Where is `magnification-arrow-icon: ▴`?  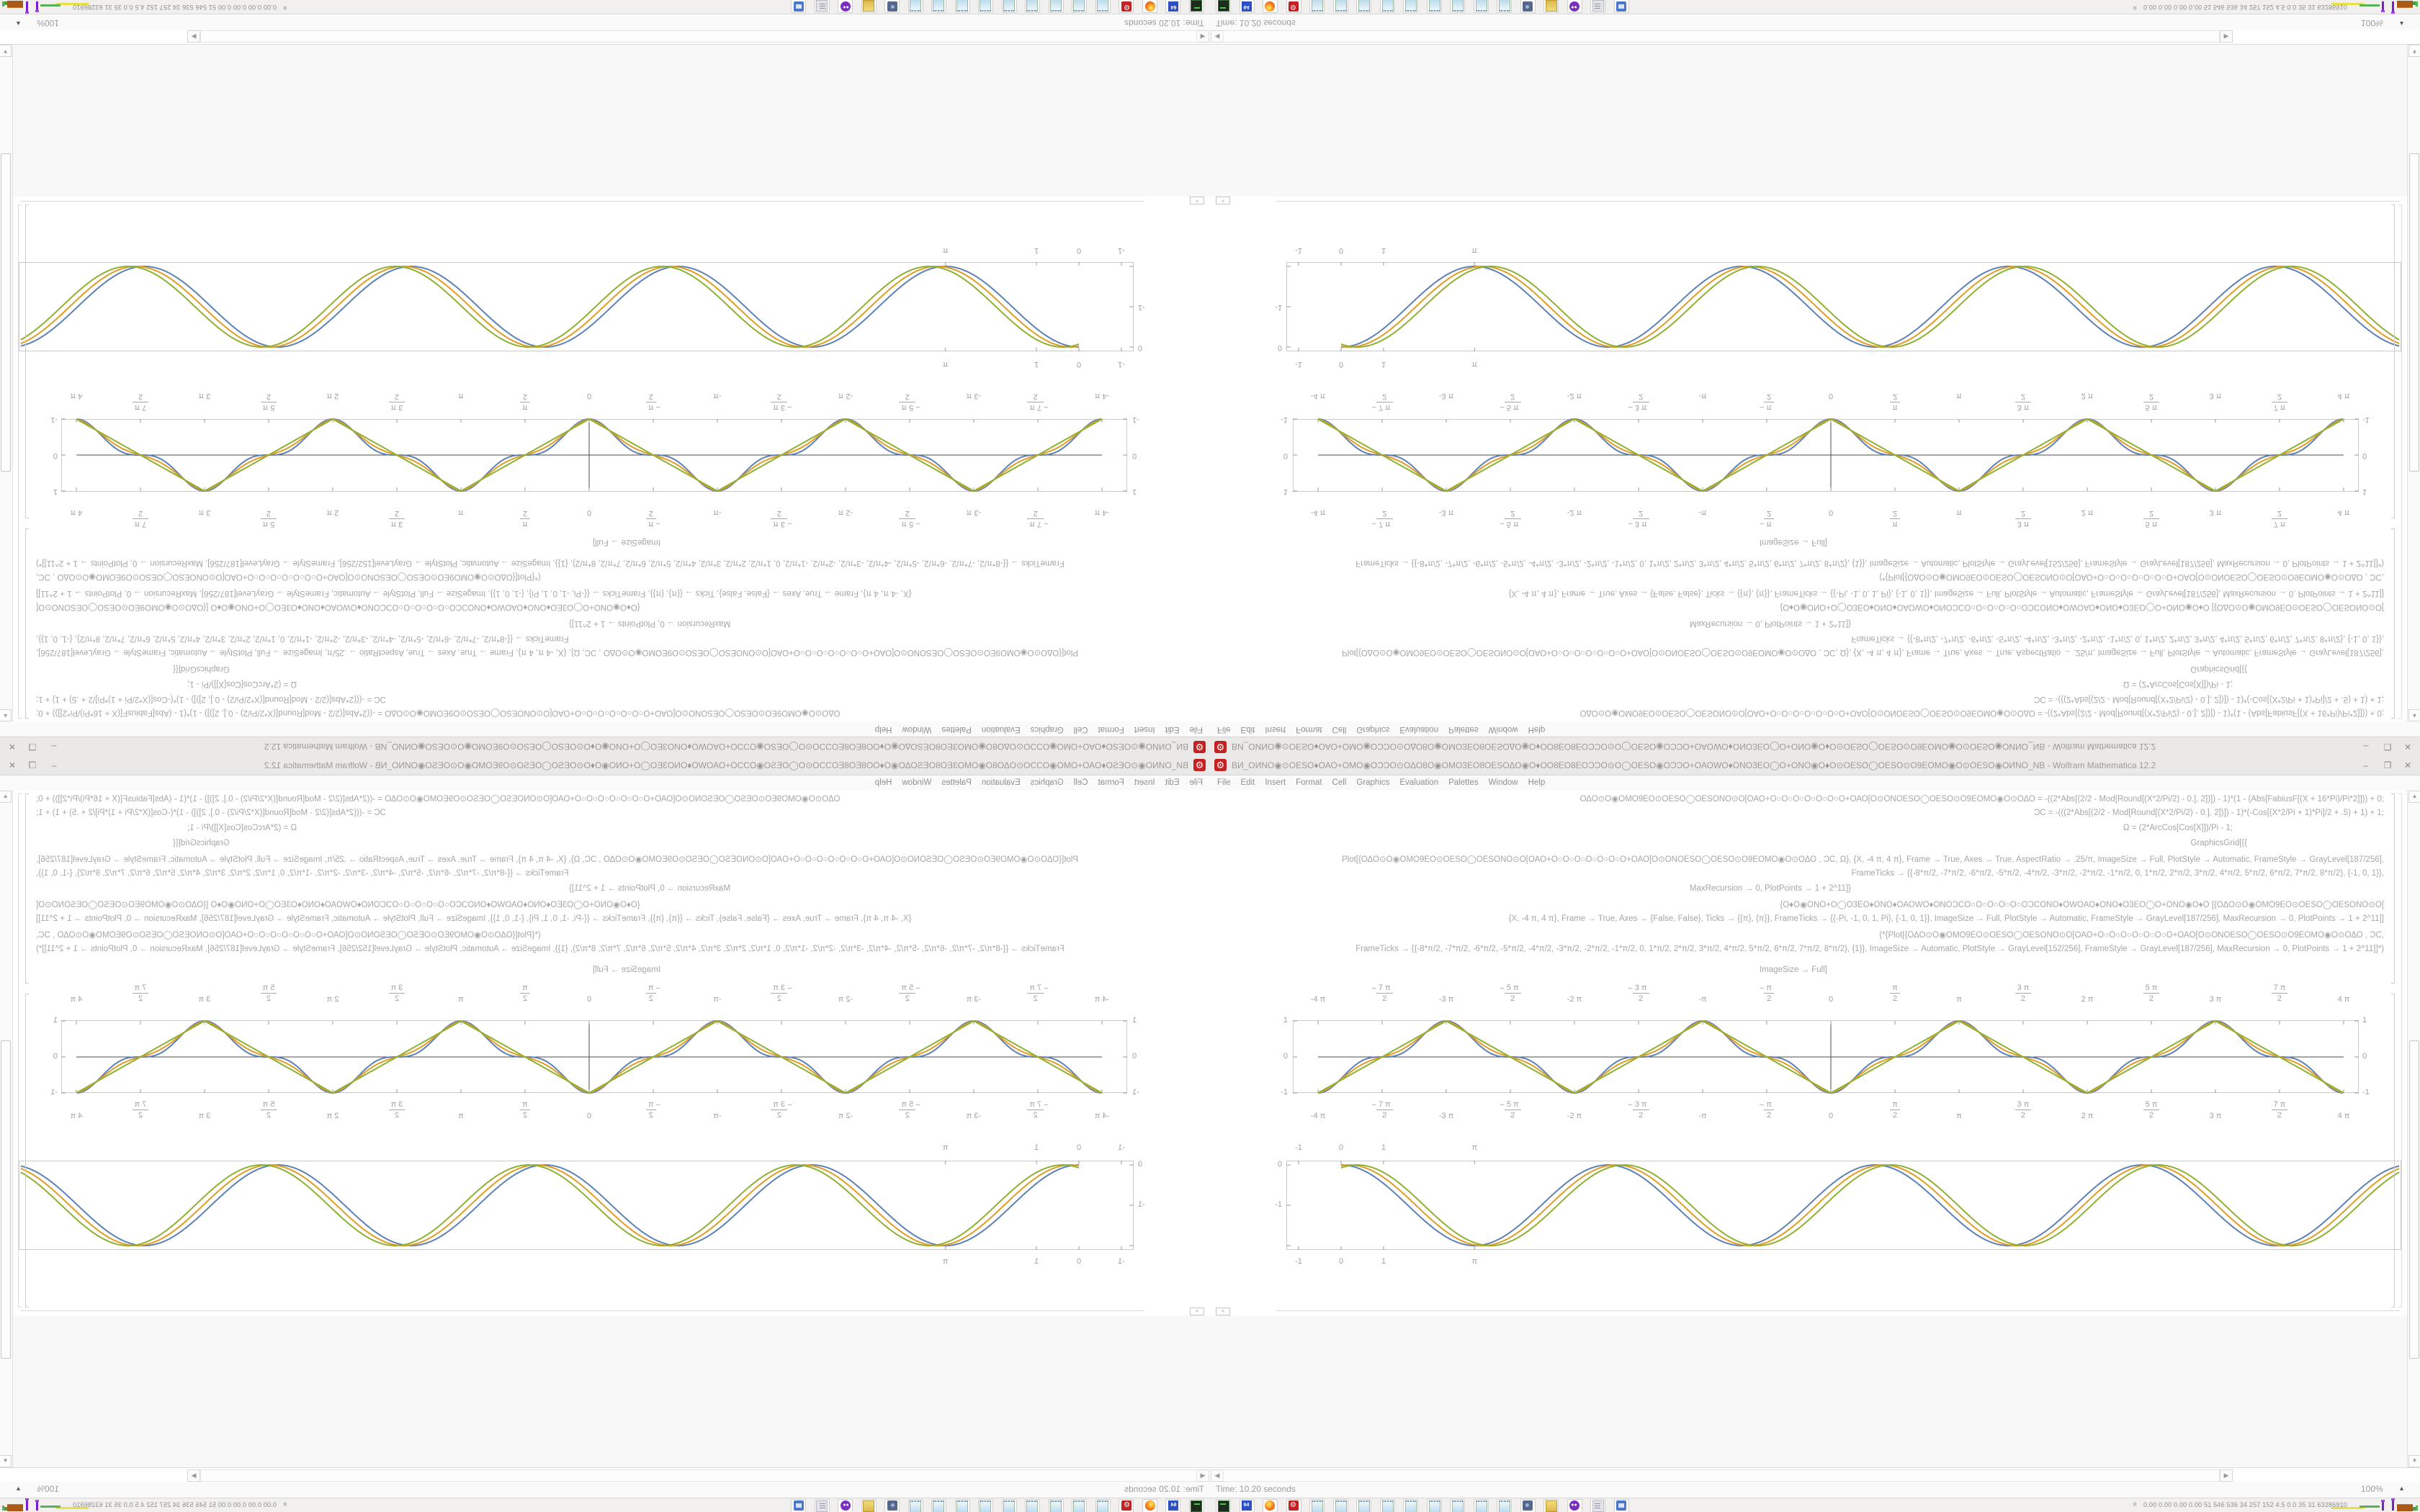 magnification-arrow-icon: ▴ is located at coordinates (2402, 23).